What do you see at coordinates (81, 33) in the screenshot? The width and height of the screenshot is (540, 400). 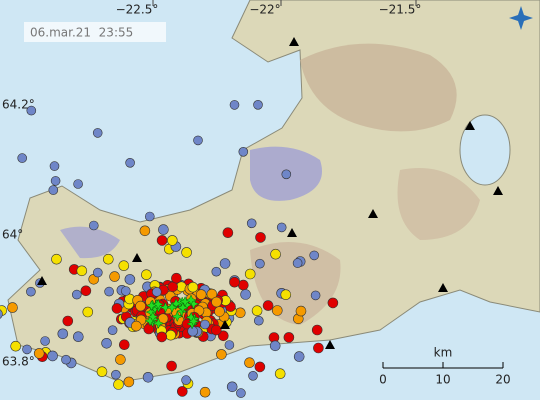 I see `timestamp: 06.mar.21 23:55` at bounding box center [81, 33].